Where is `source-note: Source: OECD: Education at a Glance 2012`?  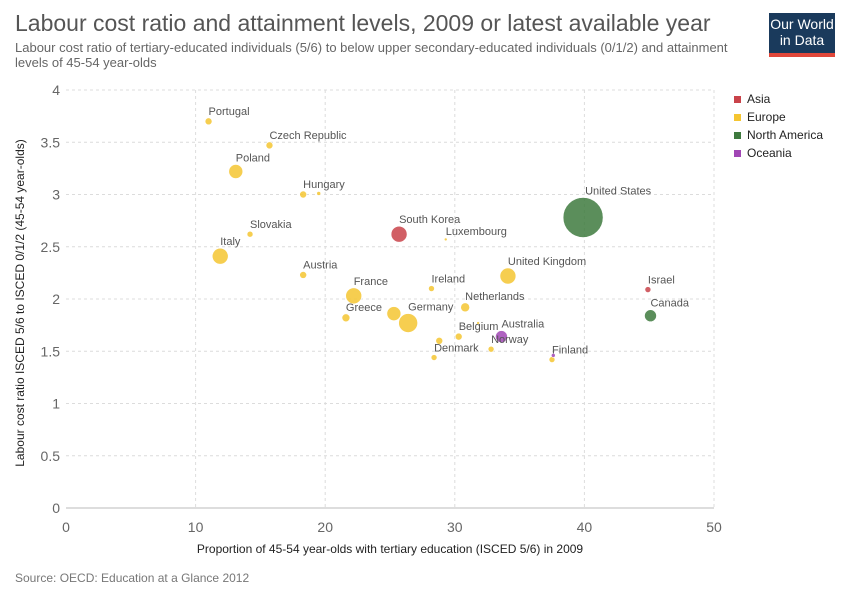 source-note: Source: OECD: Education at a Glance 2012 is located at coordinates (132, 578).